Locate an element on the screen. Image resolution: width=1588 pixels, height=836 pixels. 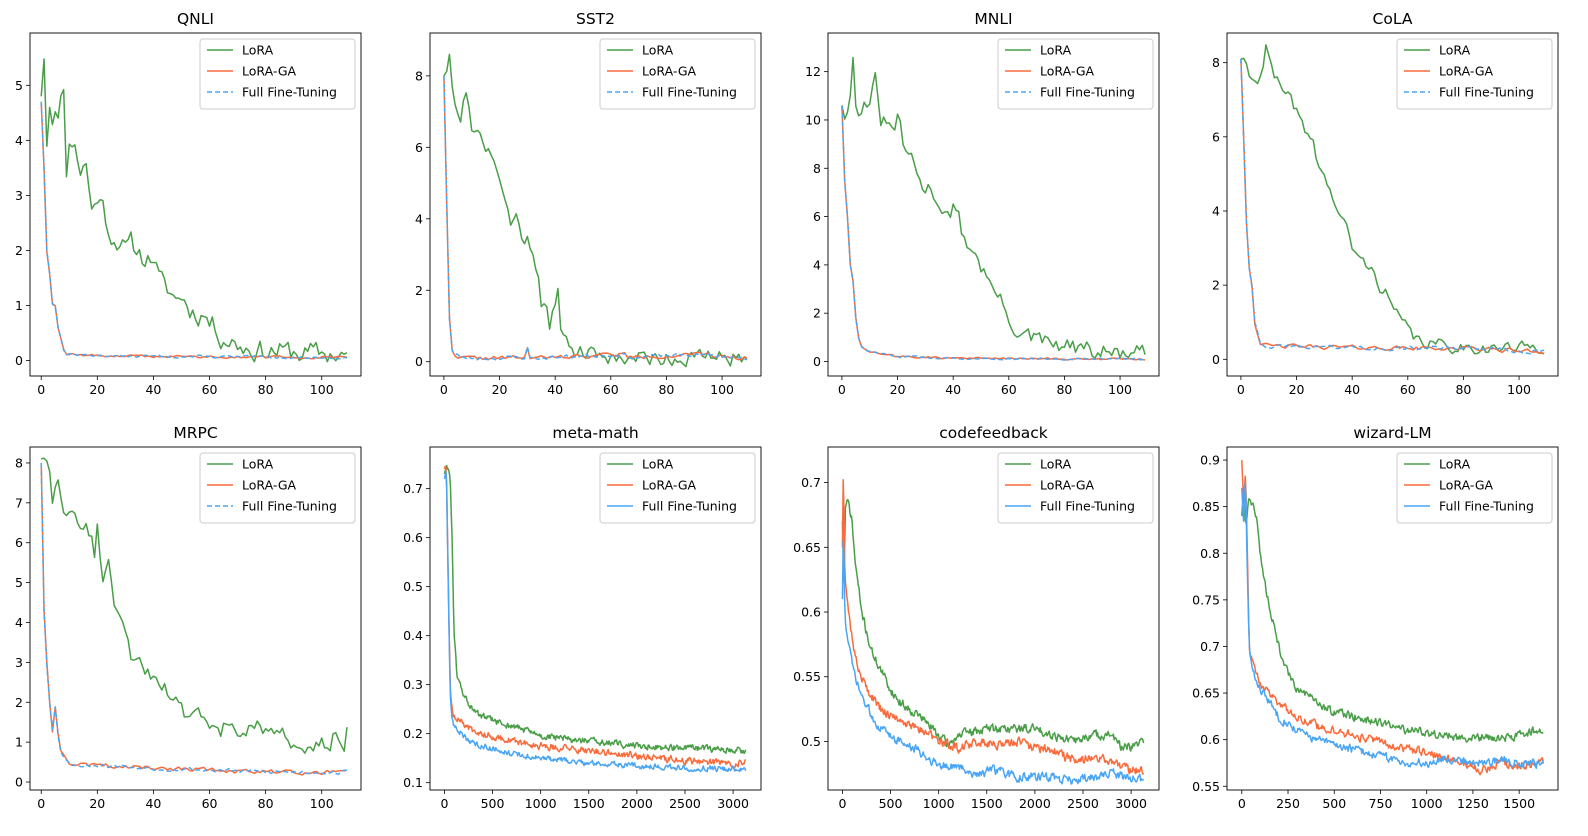
subplot-title: MNLI is located at coordinates (993, 19).